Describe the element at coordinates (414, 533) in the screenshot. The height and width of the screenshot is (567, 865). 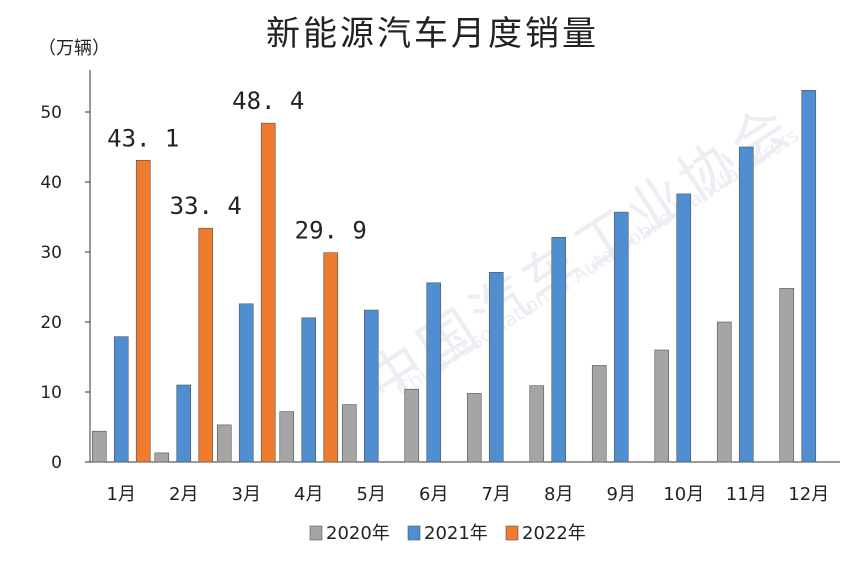
I see `legend-swatch-2021年` at that location.